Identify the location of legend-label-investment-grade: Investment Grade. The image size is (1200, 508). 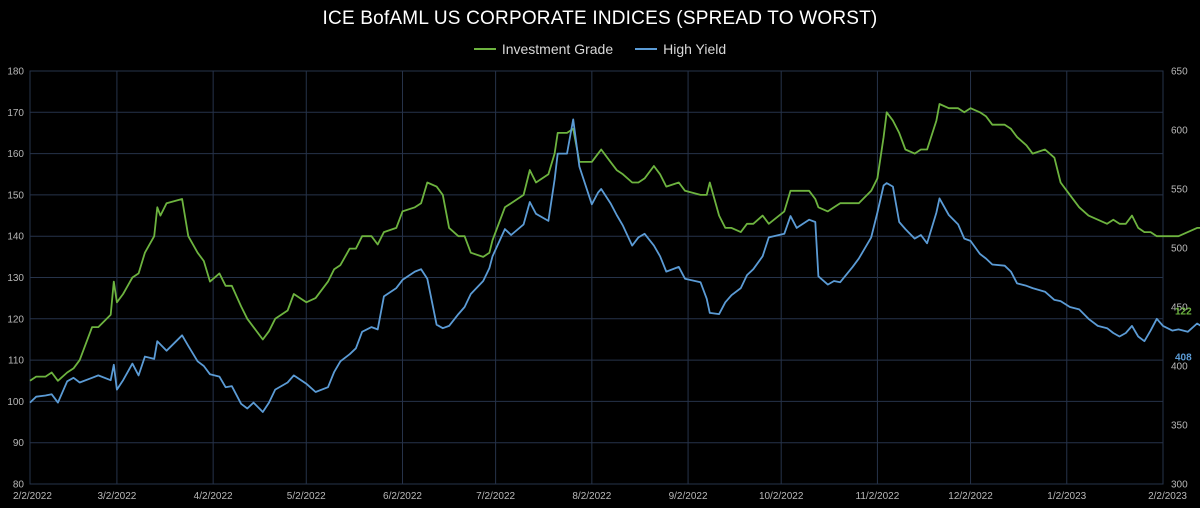
(557, 49).